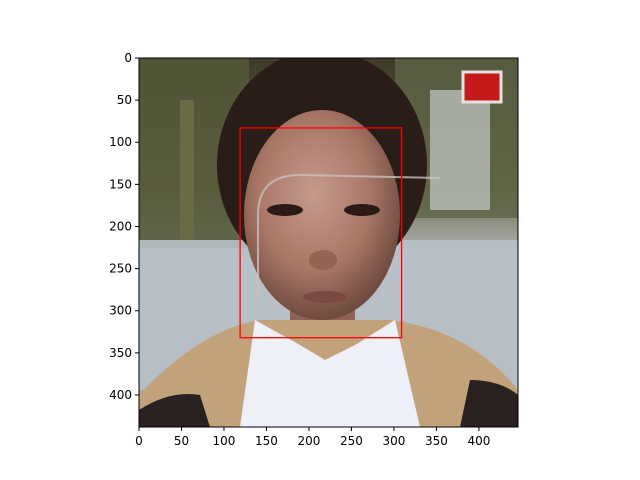 This screenshot has height=480, width=640. What do you see at coordinates (128, 58) in the screenshot?
I see `y-tick-label: 0` at bounding box center [128, 58].